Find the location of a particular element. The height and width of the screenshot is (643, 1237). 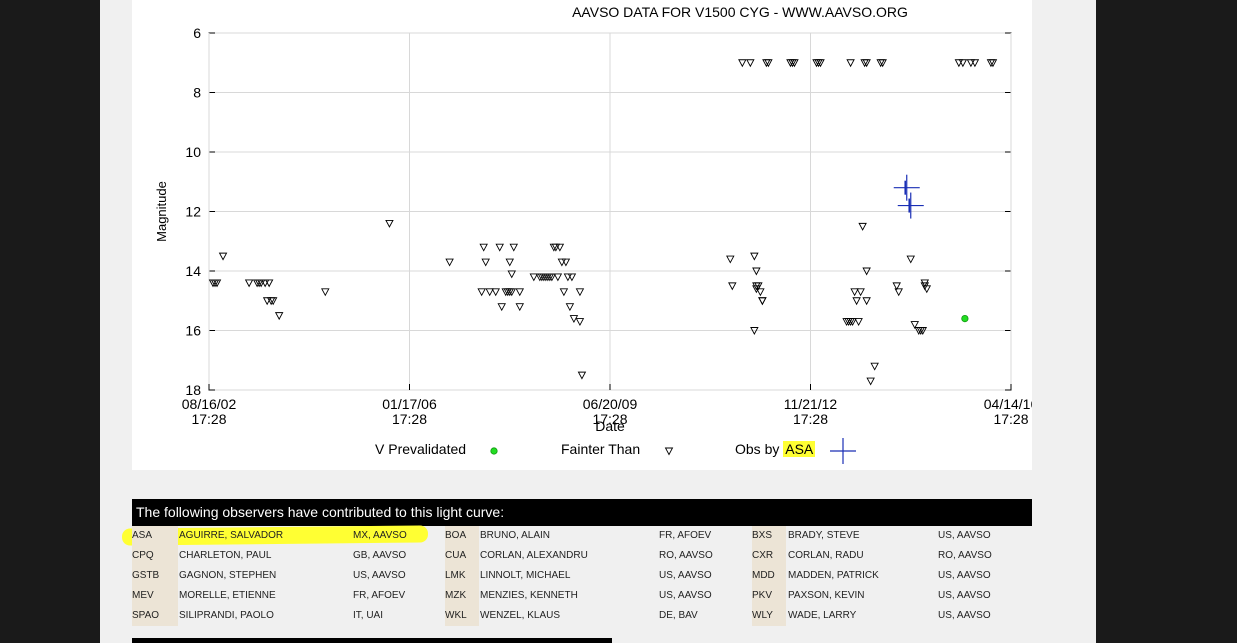

observer-name: BRADY, STEVE is located at coordinates (824, 535).